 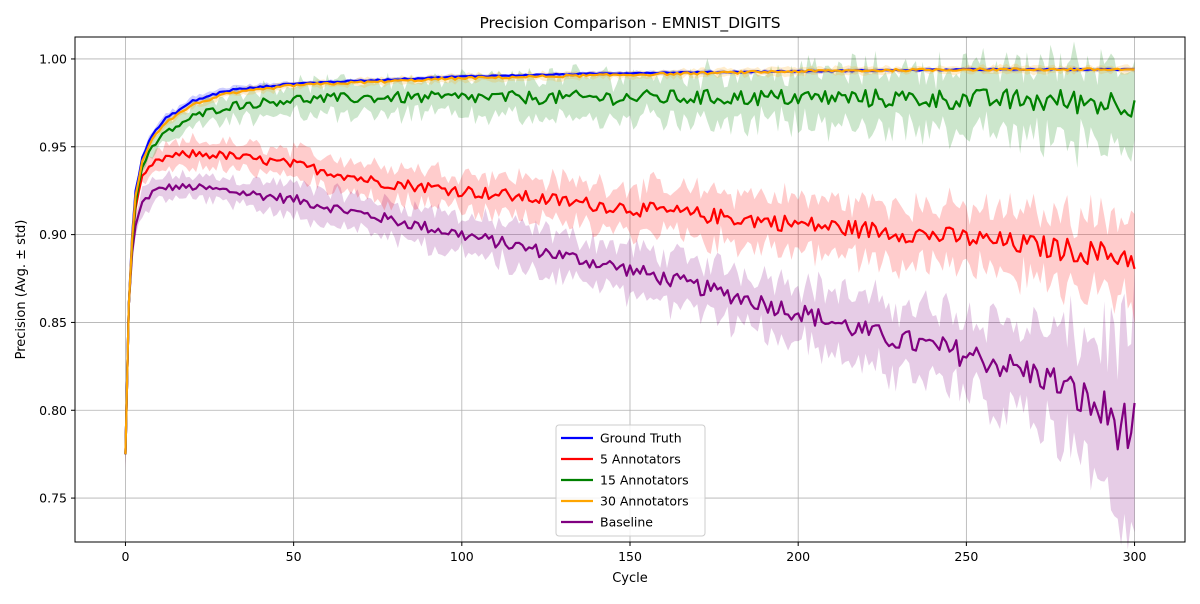 I want to click on legend-label: Baseline, so click(x=626, y=522).